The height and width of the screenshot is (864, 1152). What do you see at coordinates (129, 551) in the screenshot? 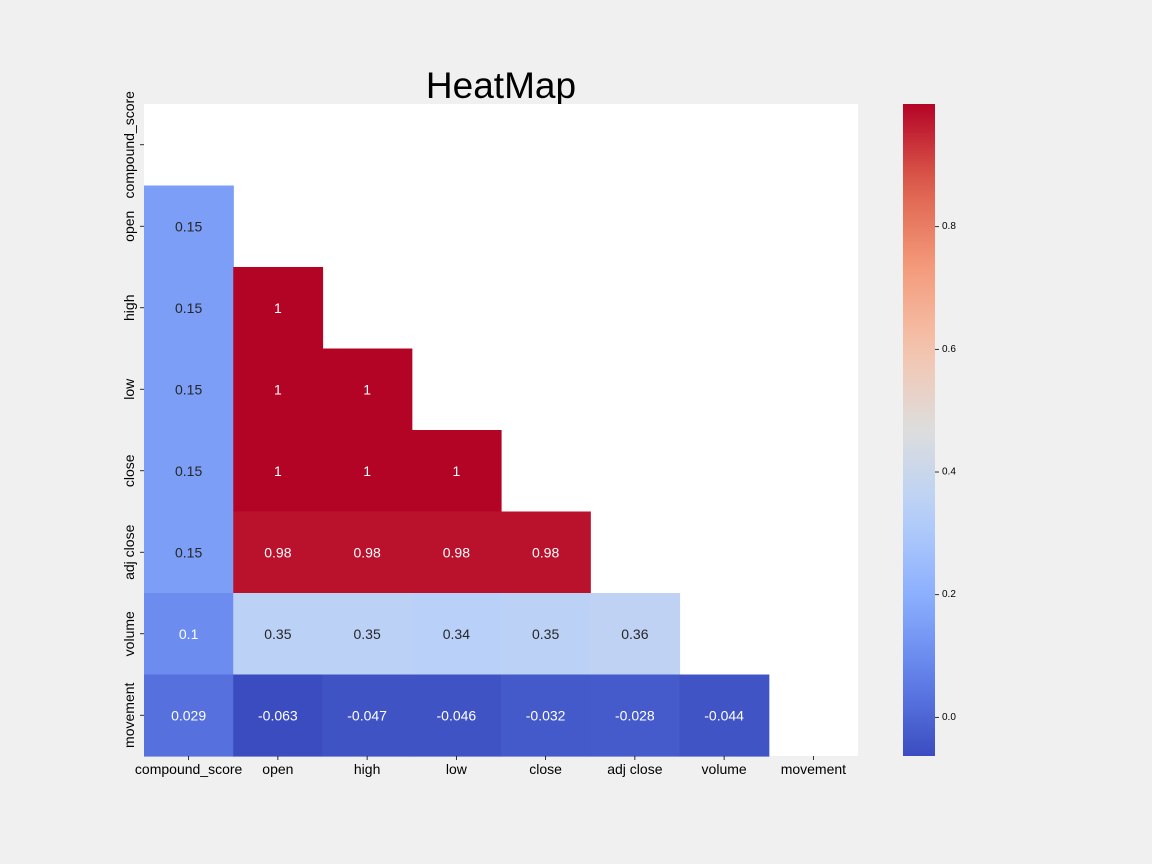
I see `y-tick-label: adj close` at bounding box center [129, 551].